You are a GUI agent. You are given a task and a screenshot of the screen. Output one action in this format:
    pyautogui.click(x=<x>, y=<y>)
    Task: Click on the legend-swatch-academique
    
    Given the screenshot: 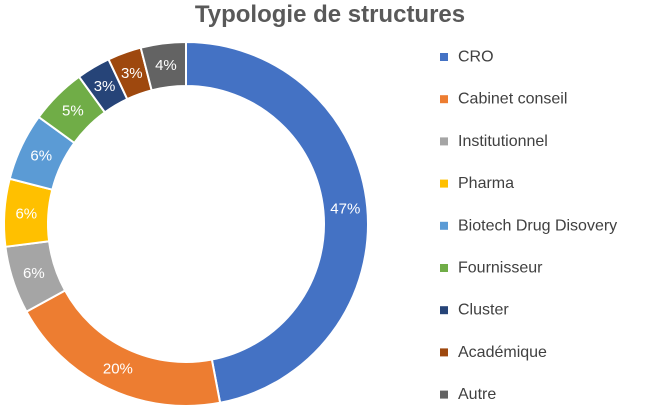 What is the action you would take?
    pyautogui.click(x=444, y=352)
    